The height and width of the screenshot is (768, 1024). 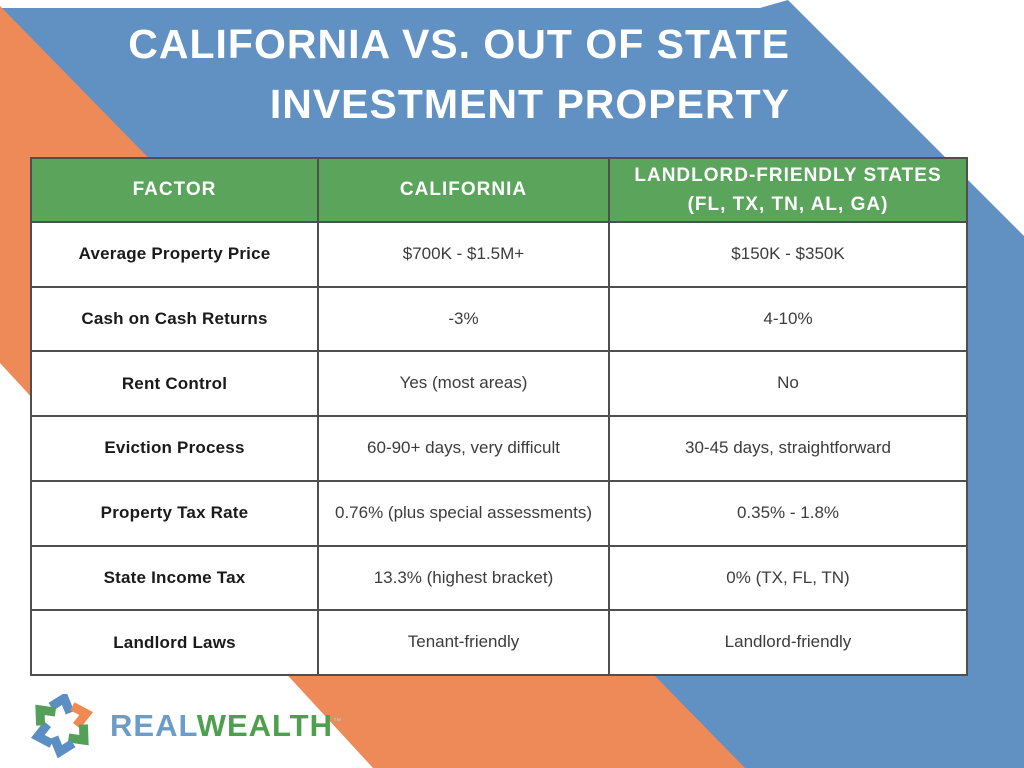 What do you see at coordinates (463, 319) in the screenshot?
I see `value-cell: -3%` at bounding box center [463, 319].